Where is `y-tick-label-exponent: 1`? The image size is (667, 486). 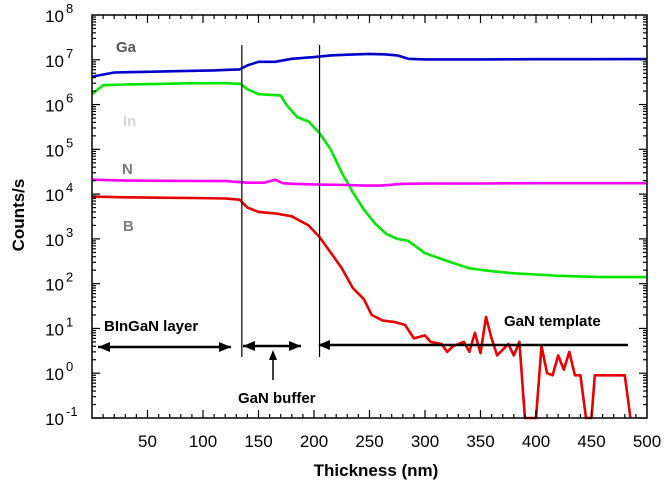 y-tick-label-exponent: 1 is located at coordinates (69, 321).